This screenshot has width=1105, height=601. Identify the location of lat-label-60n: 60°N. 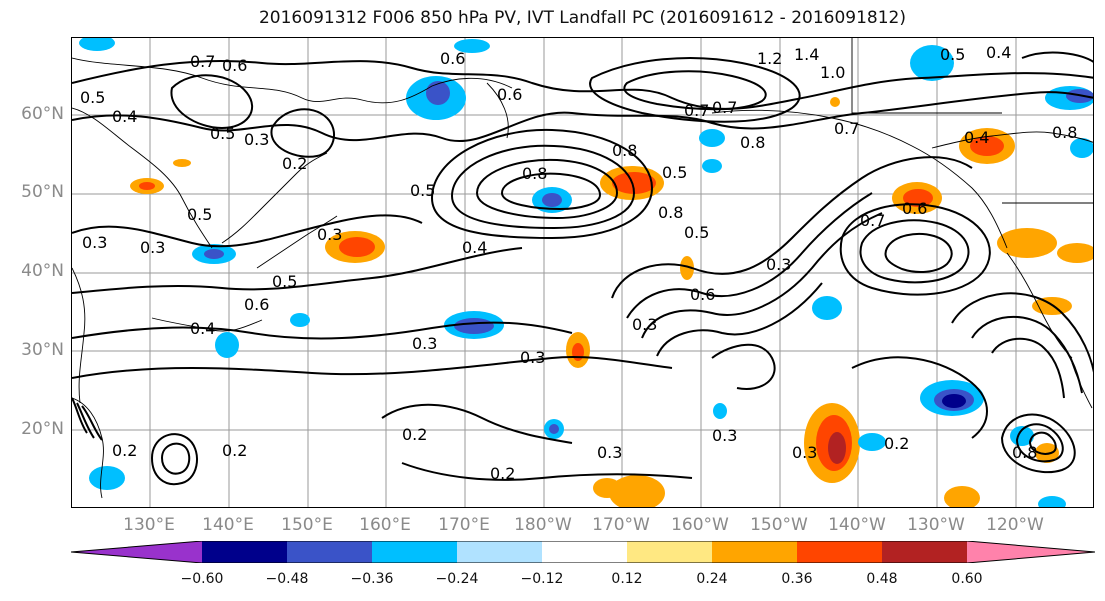
(42, 114).